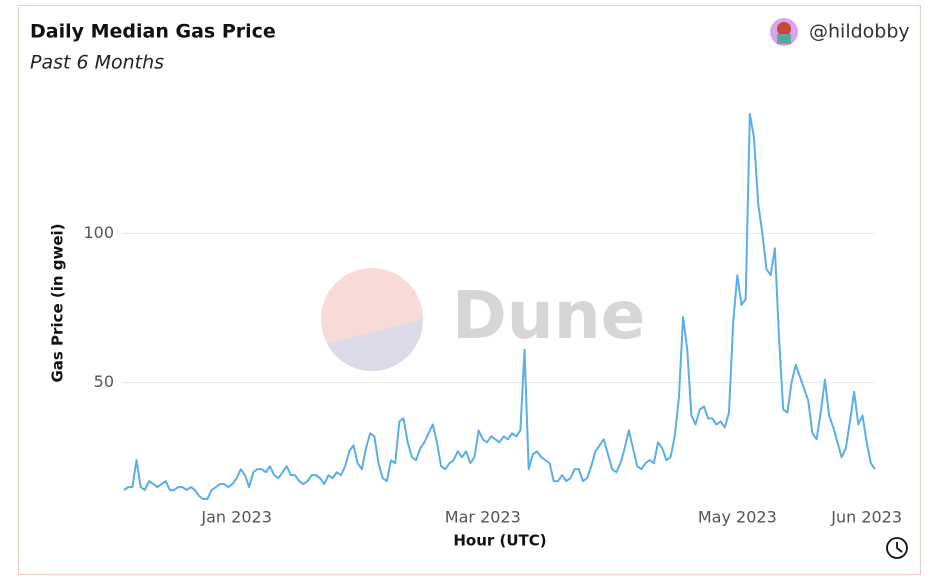  I want to click on x-tick-label: Mar 2023, so click(483, 517).